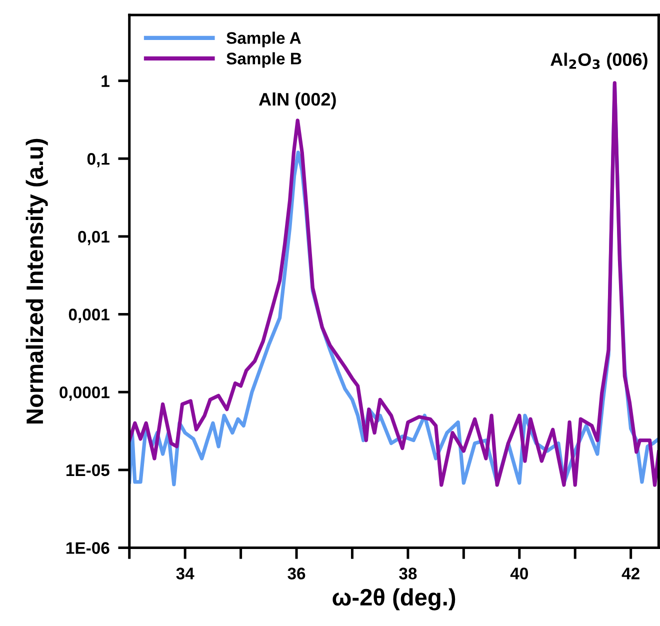 This screenshot has width=660, height=626. I want to click on x-tick-label: 42, so click(631, 574).